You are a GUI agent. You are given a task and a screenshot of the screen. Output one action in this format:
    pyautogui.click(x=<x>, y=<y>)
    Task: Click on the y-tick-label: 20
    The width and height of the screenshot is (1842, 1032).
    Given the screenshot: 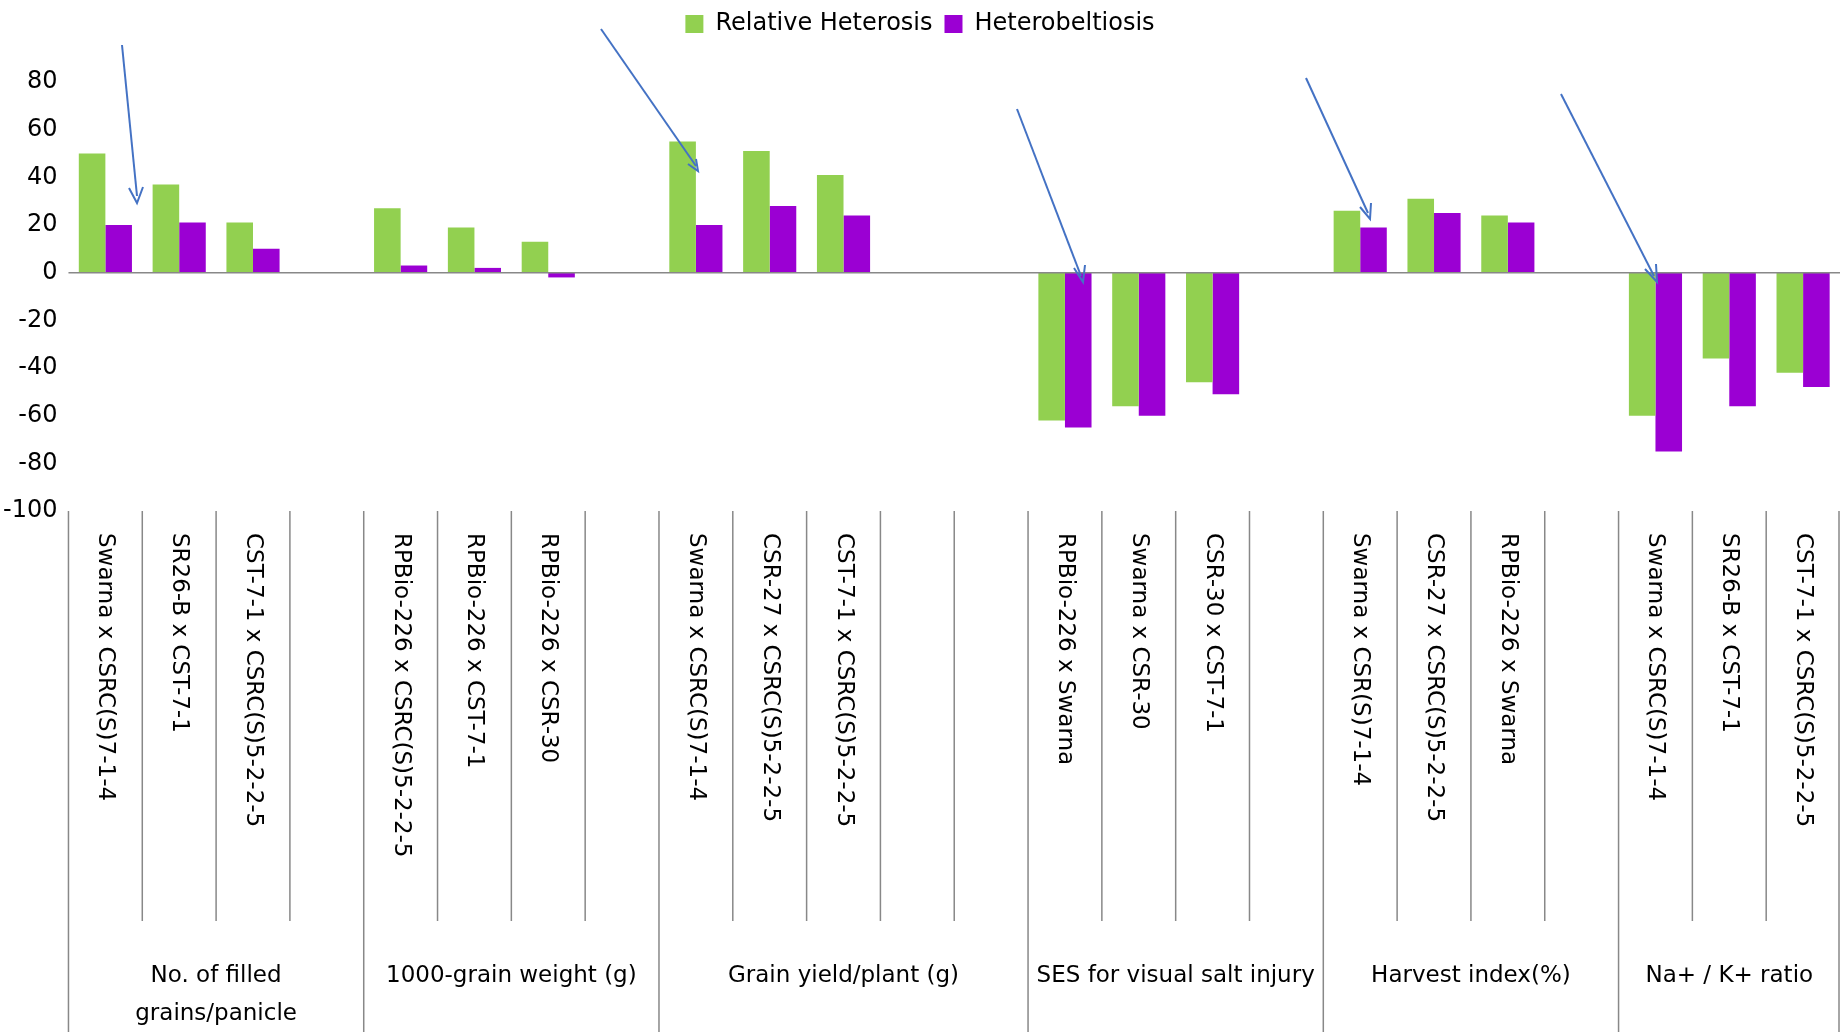 What is the action you would take?
    pyautogui.click(x=42, y=223)
    